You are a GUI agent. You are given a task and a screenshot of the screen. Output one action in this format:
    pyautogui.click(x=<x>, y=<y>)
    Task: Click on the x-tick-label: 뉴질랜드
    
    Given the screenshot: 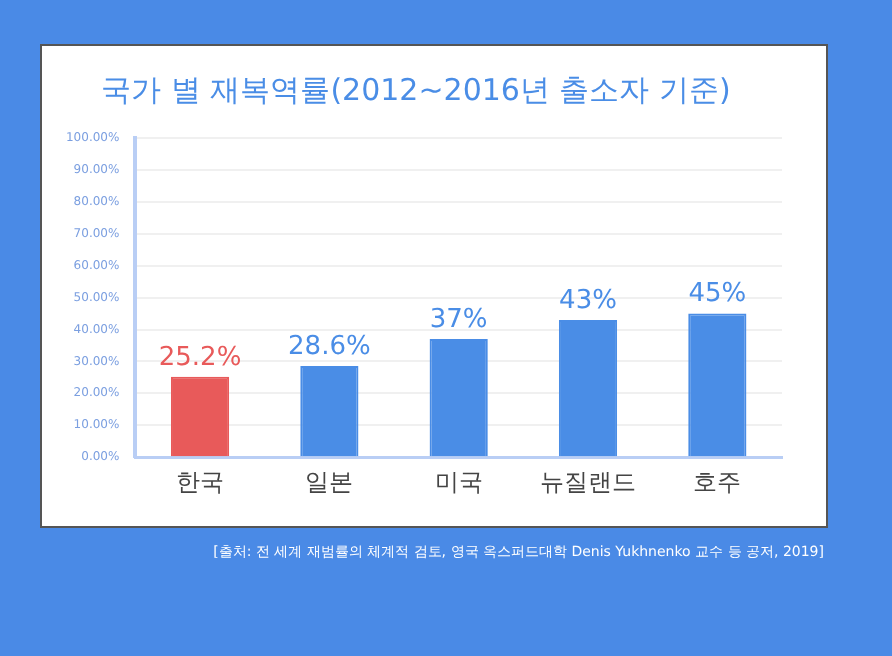 What is the action you would take?
    pyautogui.click(x=588, y=481)
    